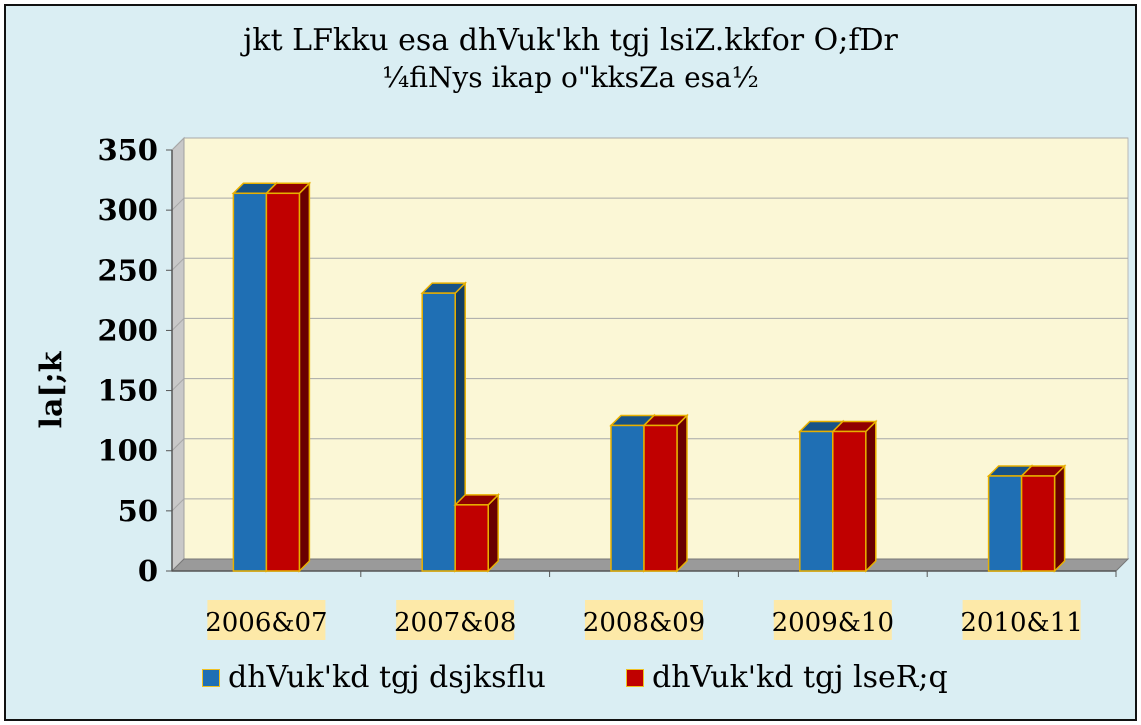 This screenshot has width=1141, height=725. What do you see at coordinates (570, 77) in the screenshot?
I see `chart-subtitle: ¼fiNys ikap o"kksZa esa½` at bounding box center [570, 77].